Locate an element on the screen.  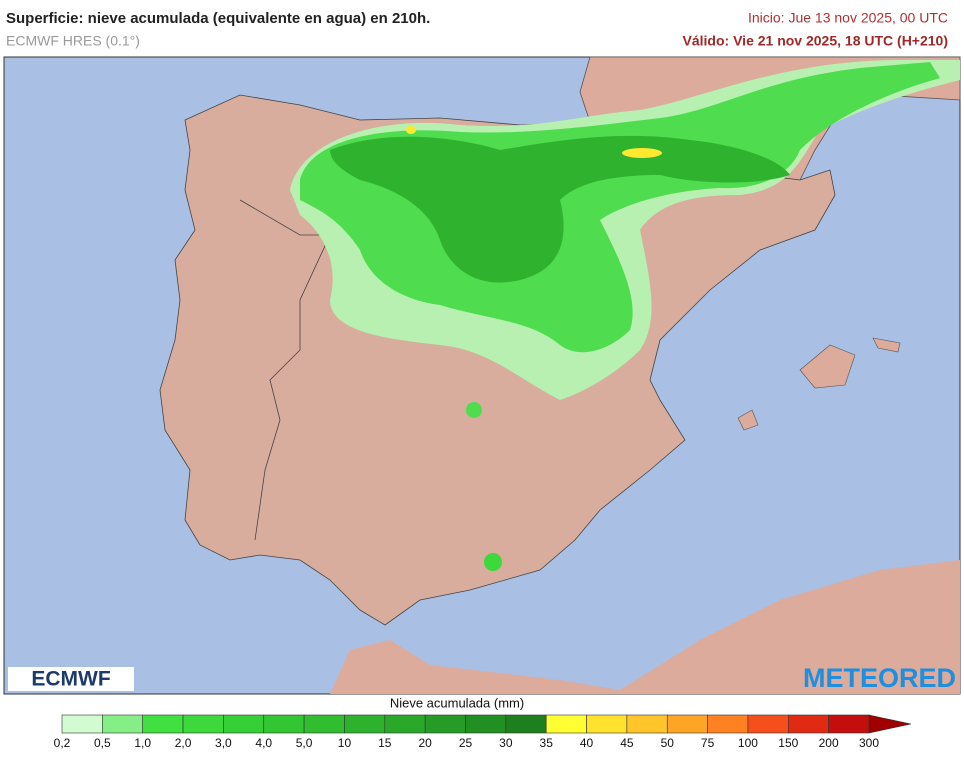
legend-tick-label: 0,2 is located at coordinates (62, 743).